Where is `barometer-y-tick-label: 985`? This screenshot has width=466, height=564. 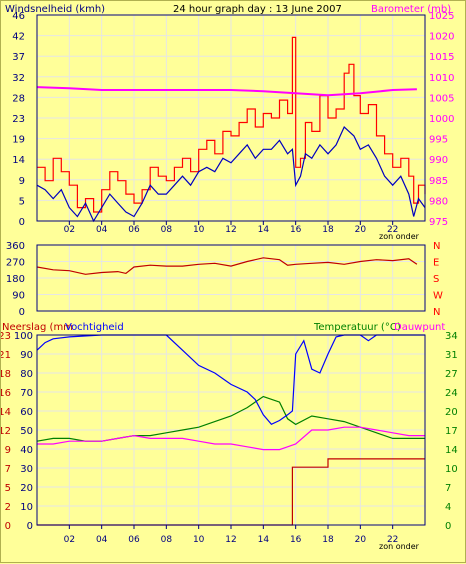 barometer-y-tick-label: 985 is located at coordinates (438, 181).